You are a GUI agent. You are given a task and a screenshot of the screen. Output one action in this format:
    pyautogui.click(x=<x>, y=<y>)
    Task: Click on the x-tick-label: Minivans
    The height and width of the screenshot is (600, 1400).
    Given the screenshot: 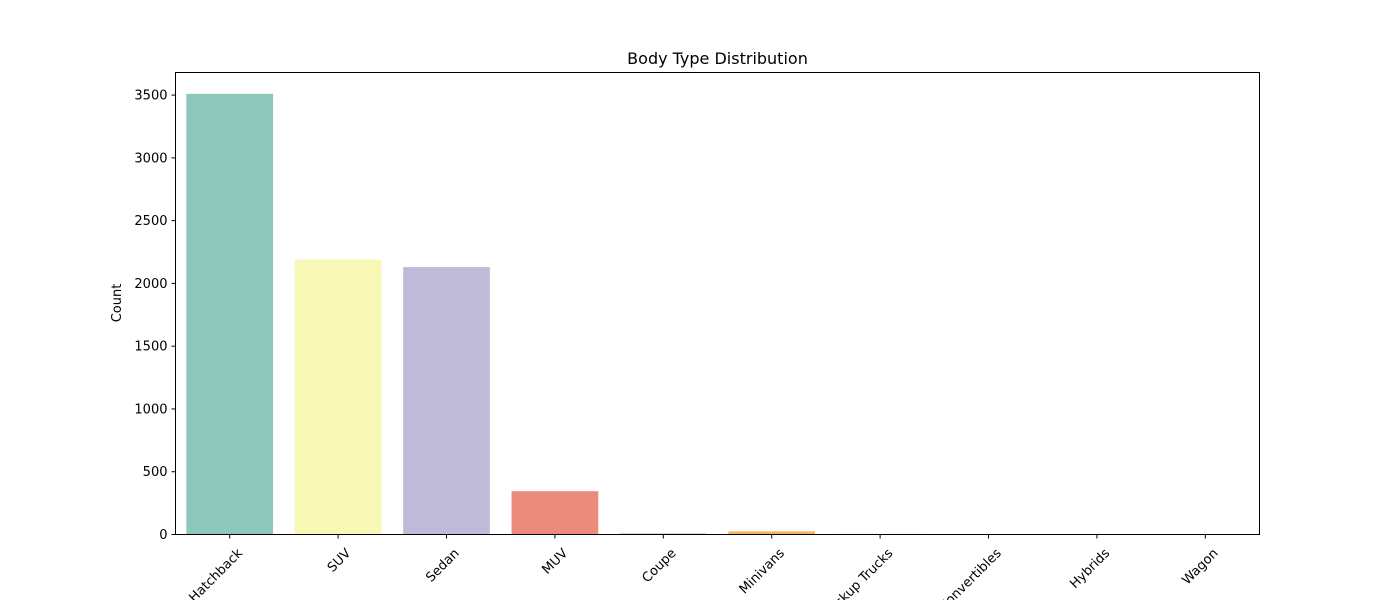 What is the action you would take?
    pyautogui.click(x=762, y=571)
    